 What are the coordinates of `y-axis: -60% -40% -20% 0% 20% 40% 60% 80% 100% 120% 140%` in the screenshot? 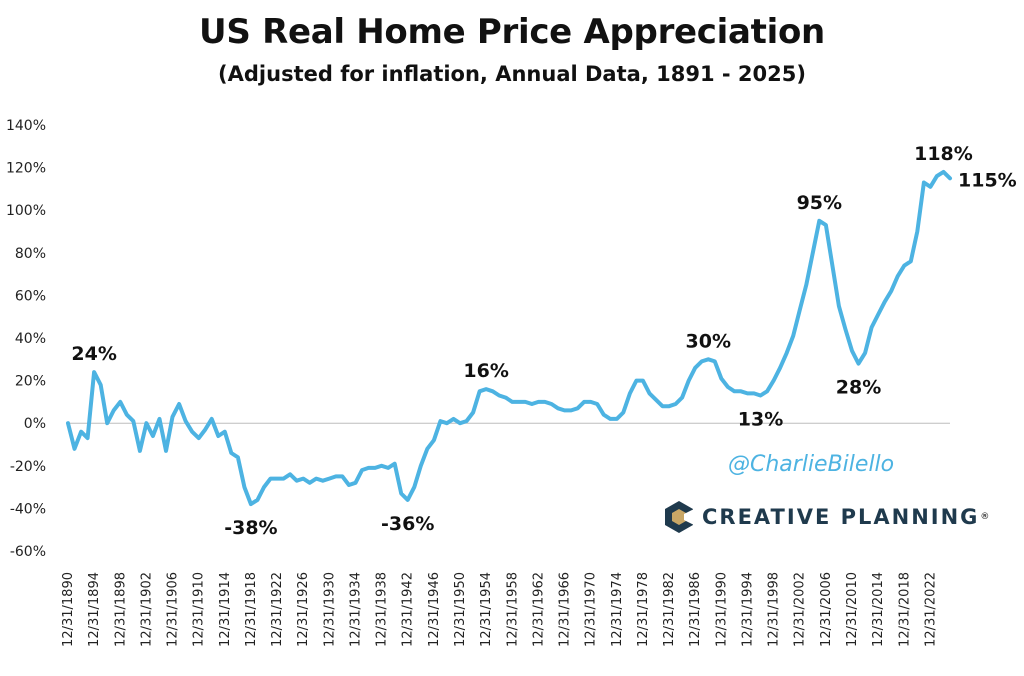 It's located at (26, 339).